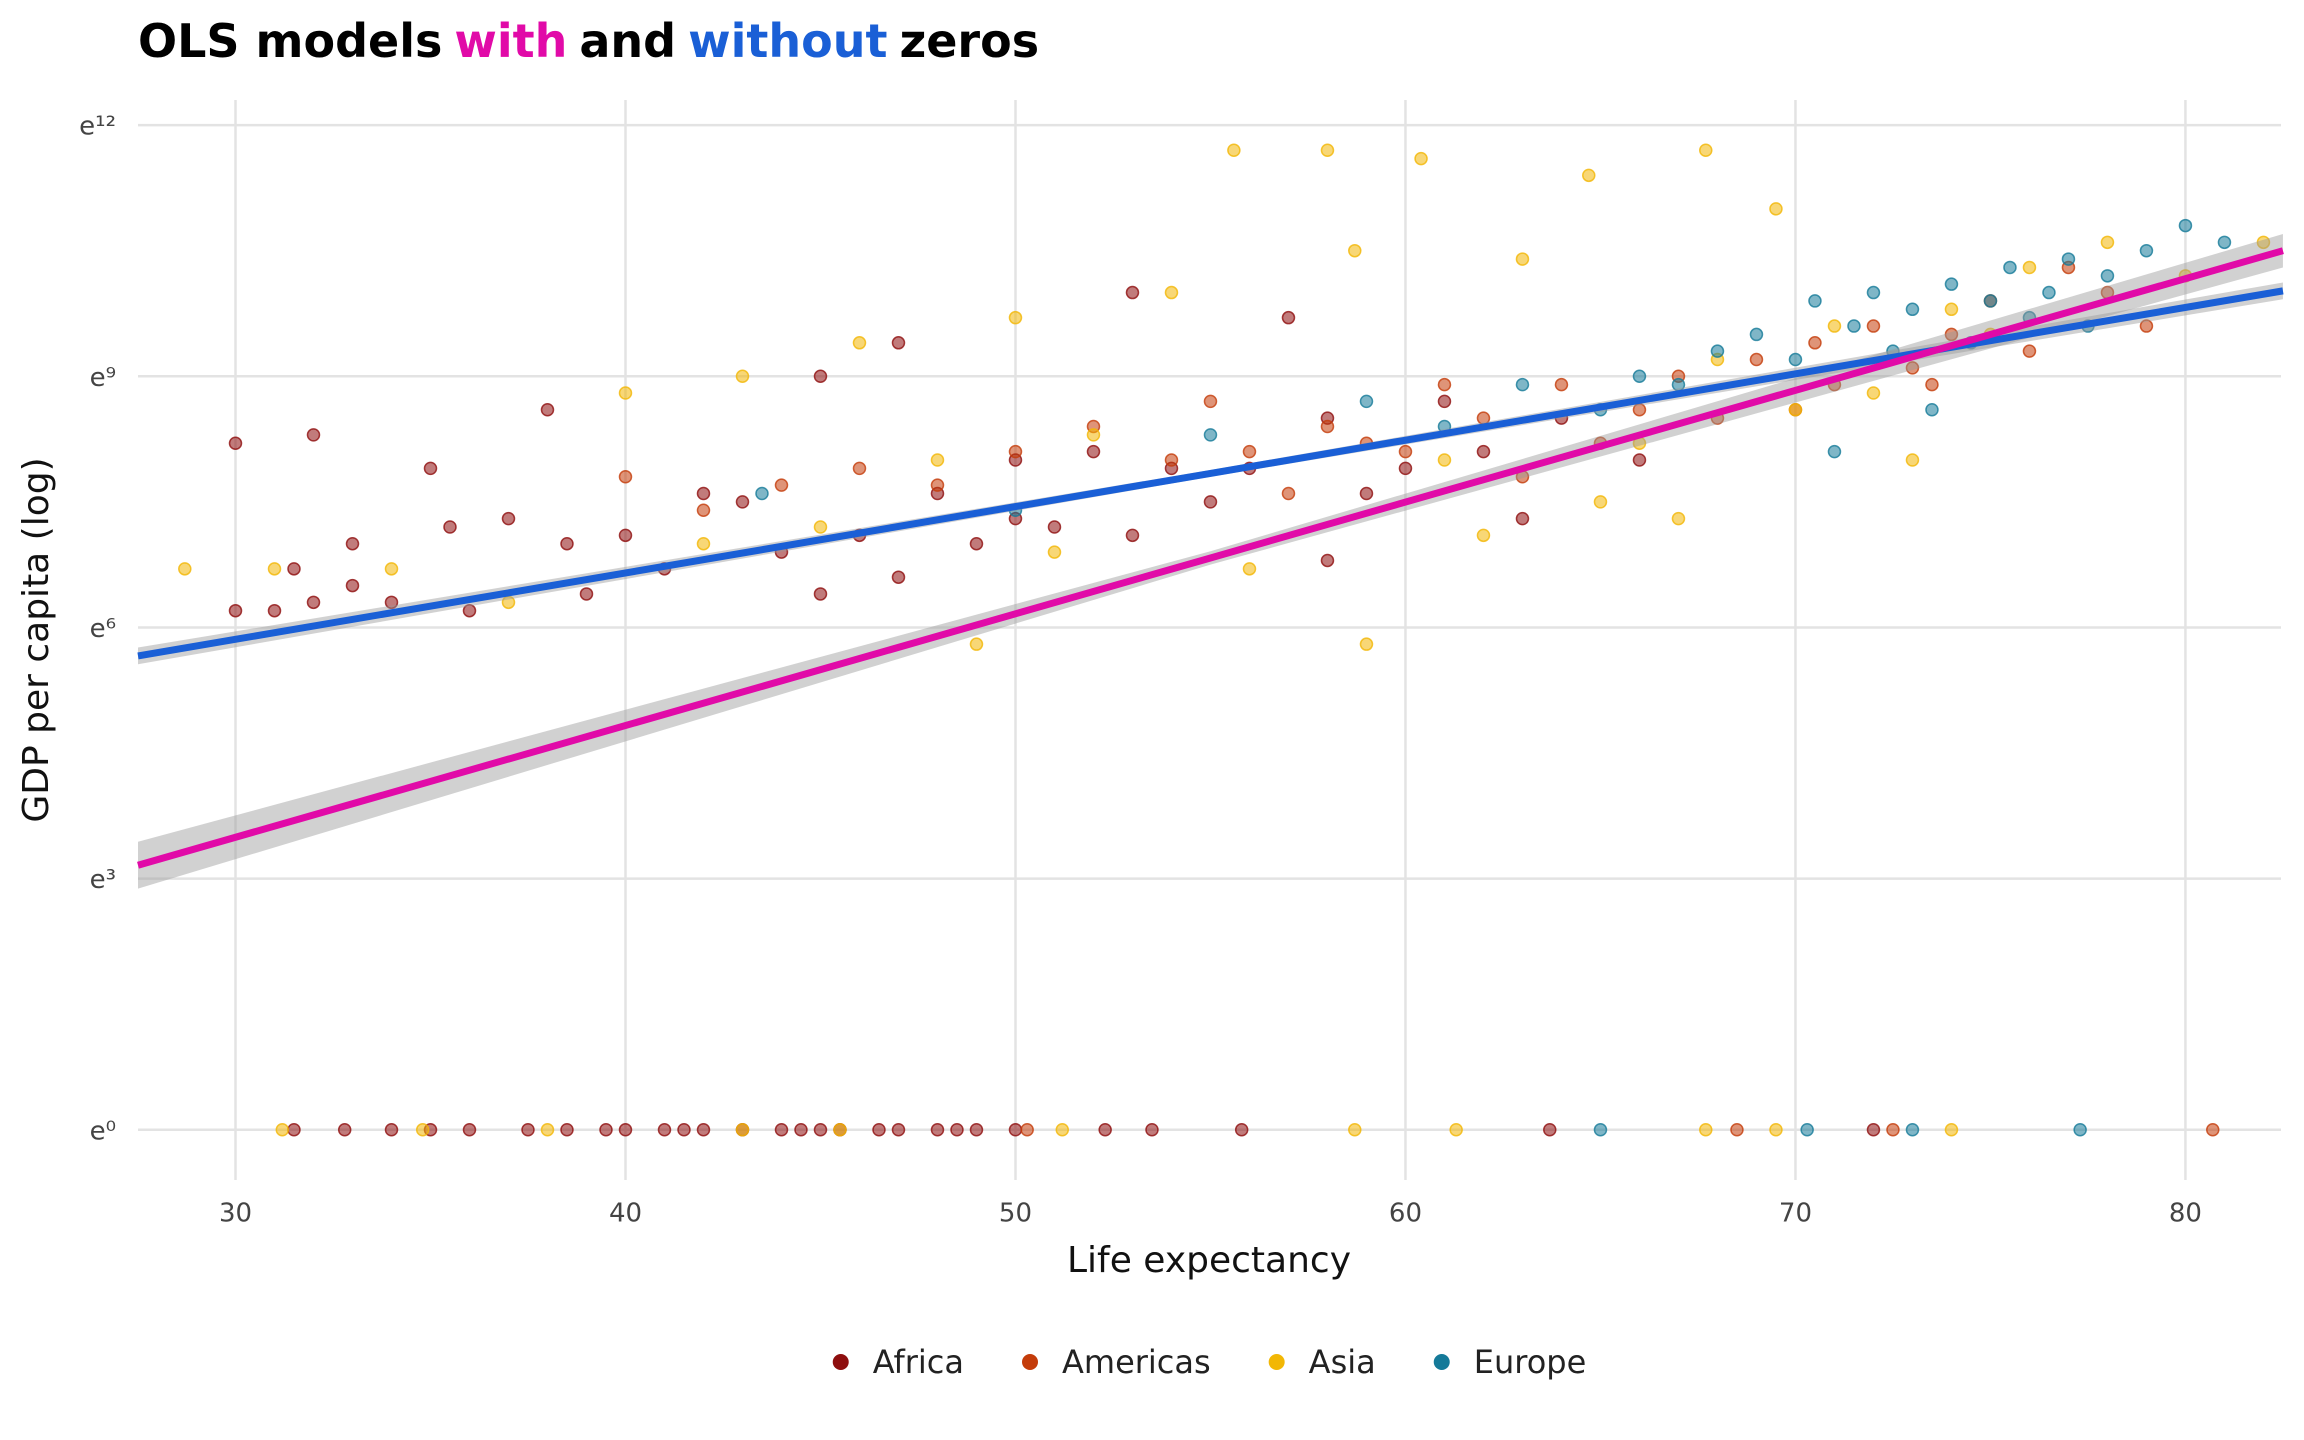 Image resolution: width=2304 pixels, height=1440 pixels. Describe the element at coordinates (36, 639) in the screenshot. I see `y-axis-label: GDP per capita (log)` at that location.